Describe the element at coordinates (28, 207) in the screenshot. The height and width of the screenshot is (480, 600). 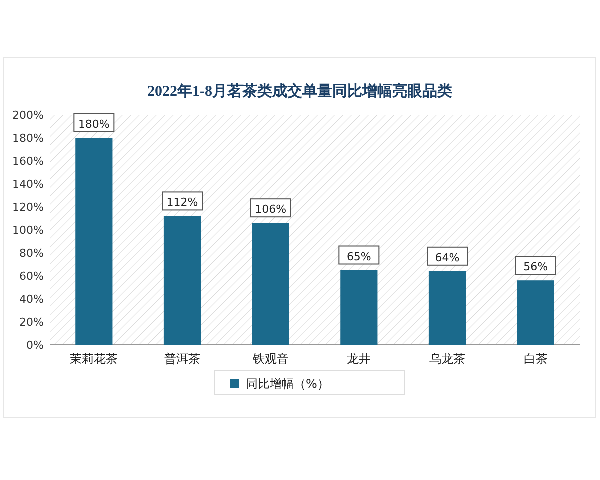
I see `y-tick-label: 120%` at that location.